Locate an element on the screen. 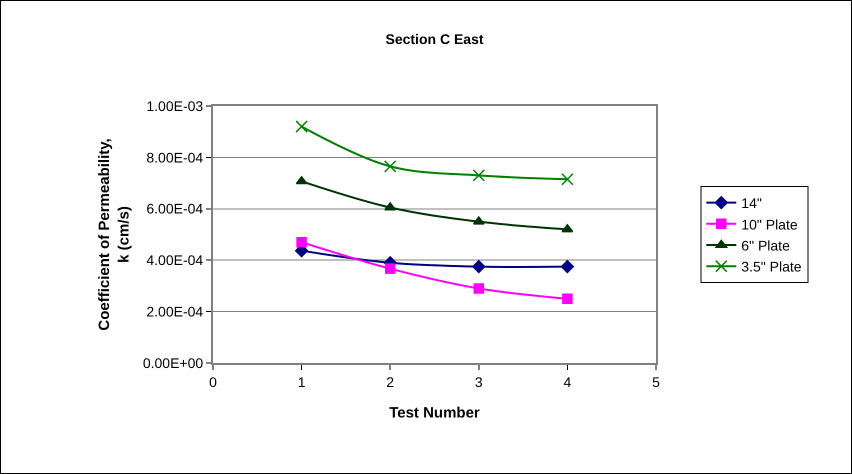 The width and height of the screenshot is (852, 474). y-tick-label: 6.00E-04 is located at coordinates (175, 208).